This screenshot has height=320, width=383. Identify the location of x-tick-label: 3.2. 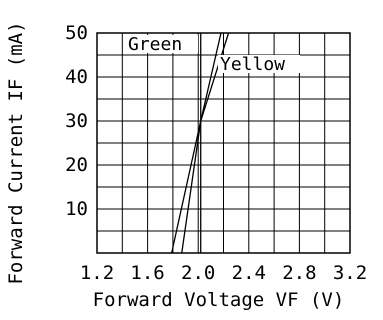
(350, 273).